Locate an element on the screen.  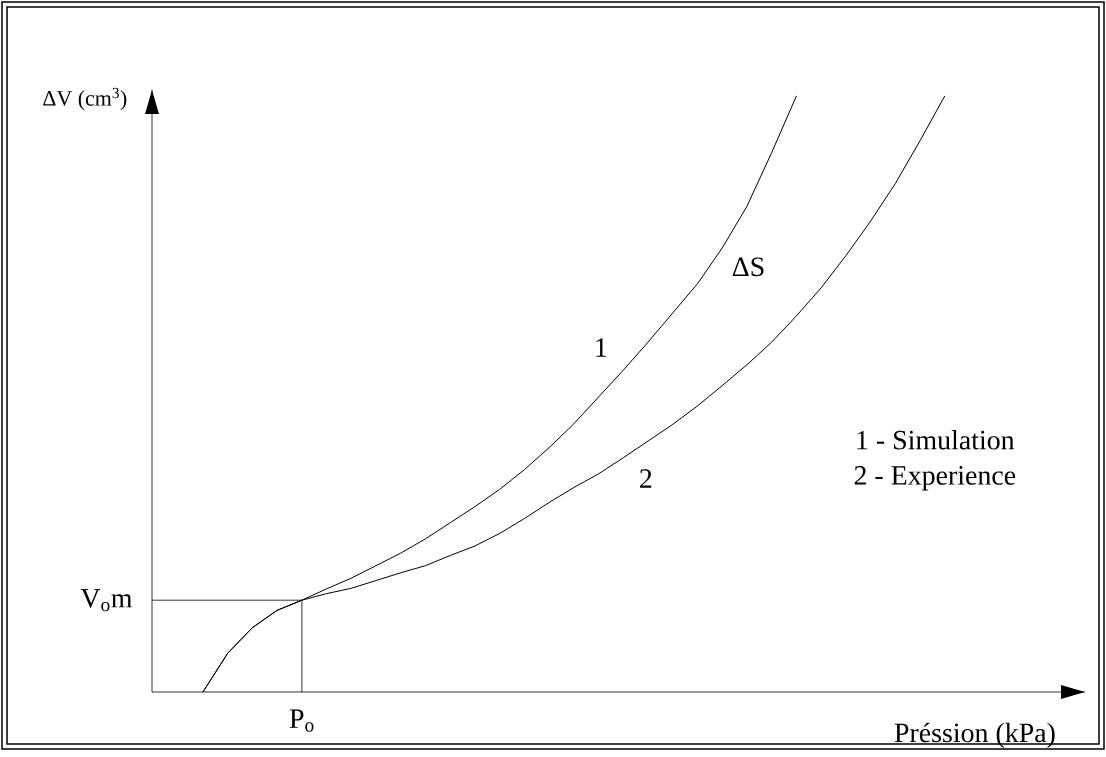
series-label: 1 is located at coordinates (601, 347).